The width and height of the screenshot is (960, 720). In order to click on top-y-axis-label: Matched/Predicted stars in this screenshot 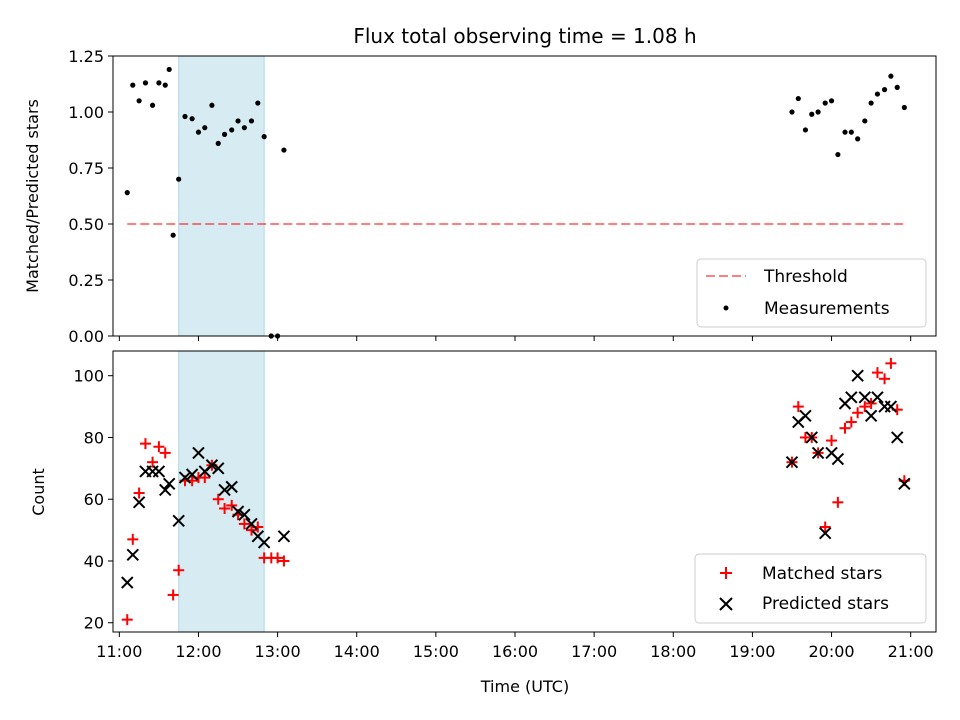, I will do `click(32, 196)`.